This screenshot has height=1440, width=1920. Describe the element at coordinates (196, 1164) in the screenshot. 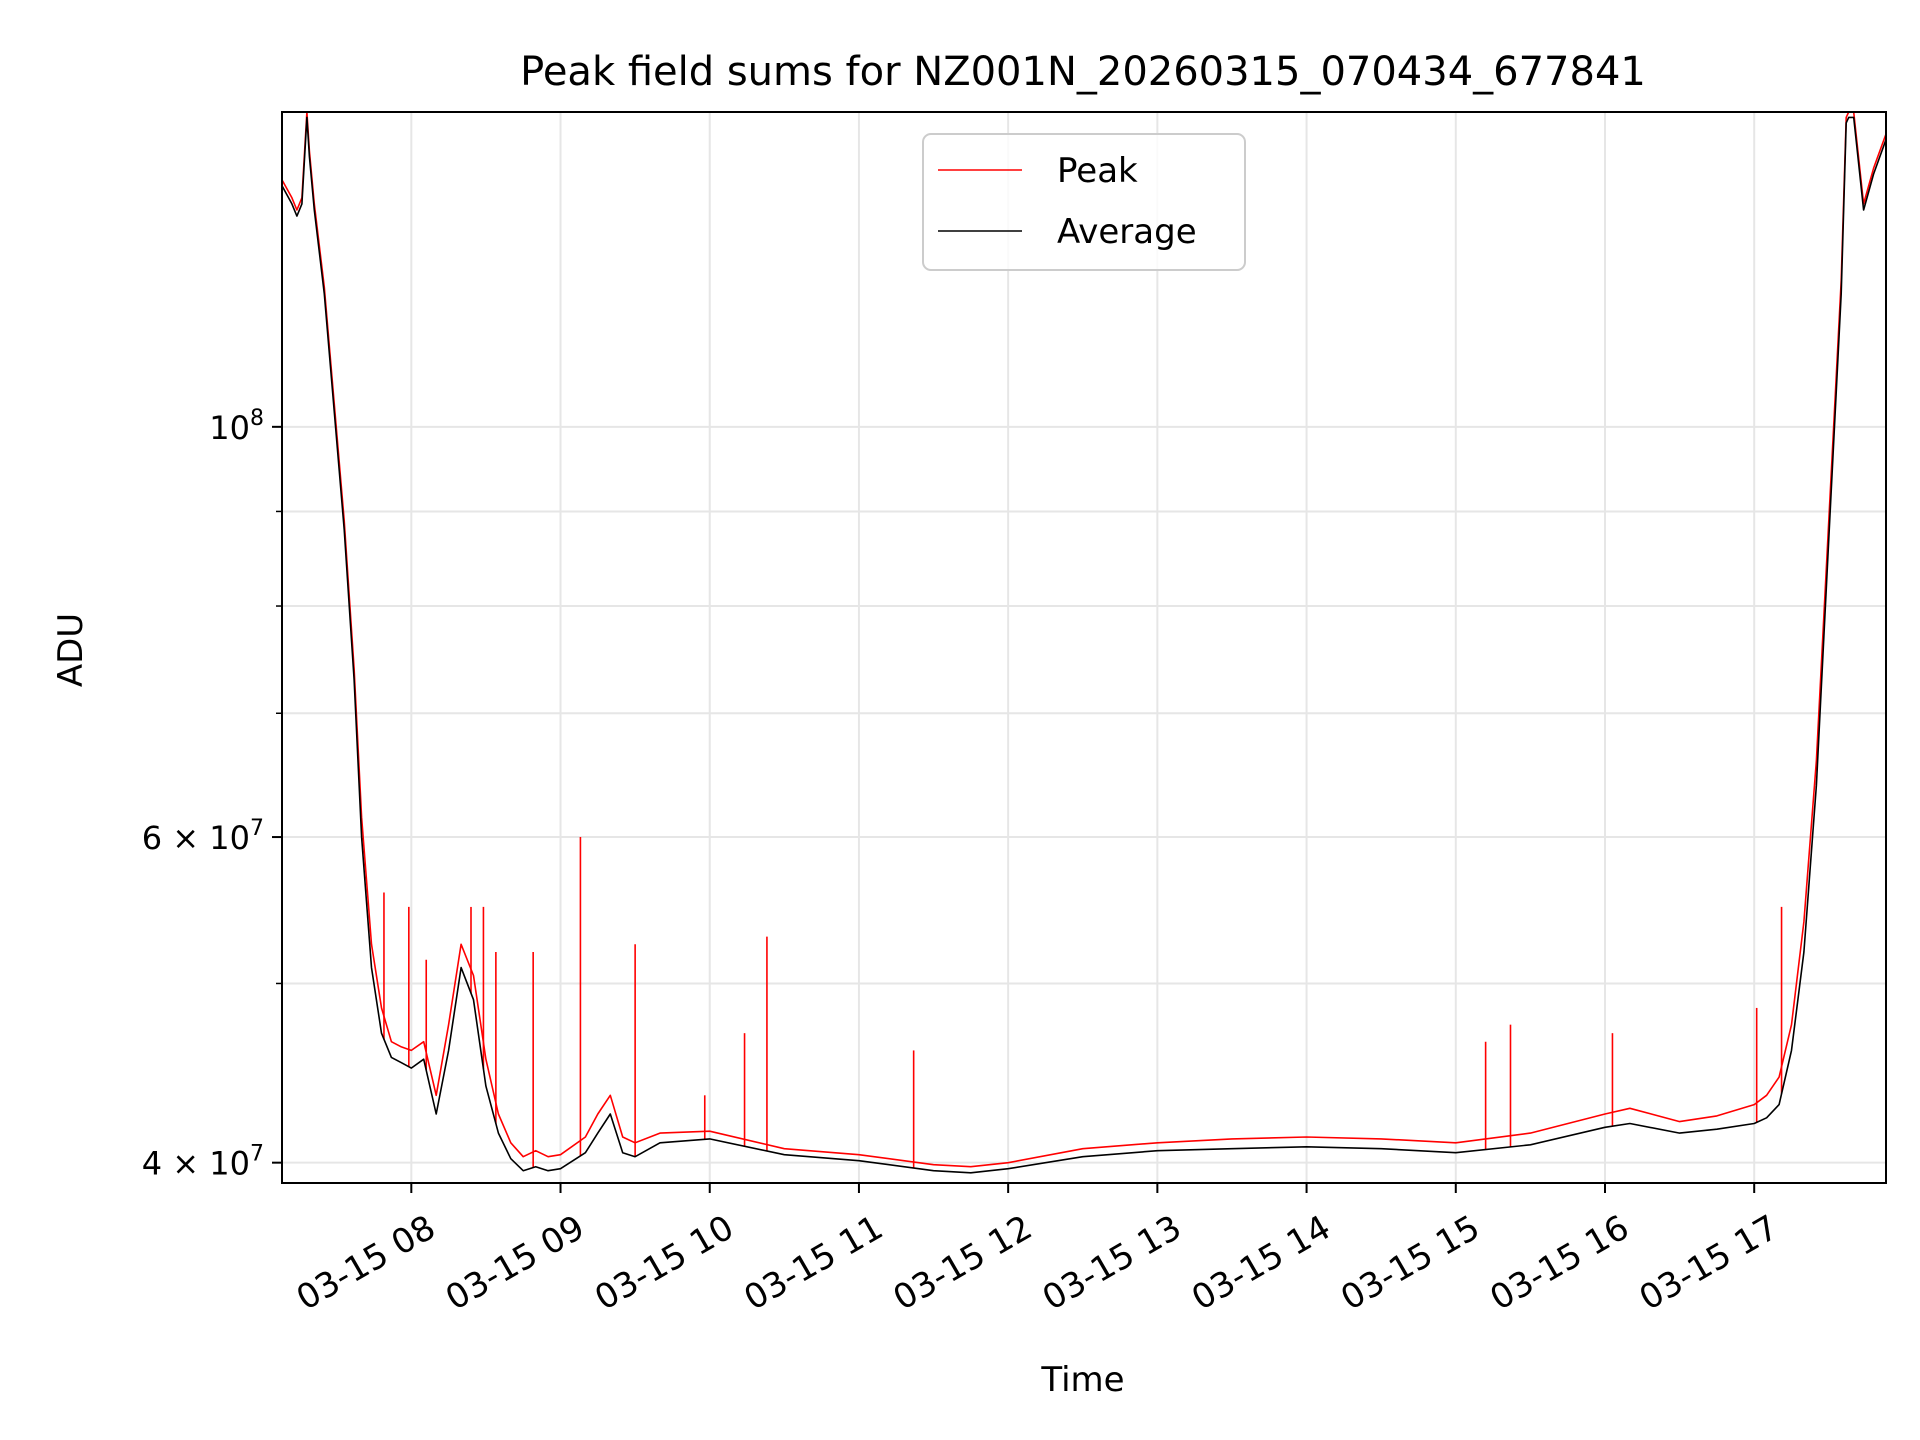

I see `y-tick-label-base: 4 × 10` at that location.